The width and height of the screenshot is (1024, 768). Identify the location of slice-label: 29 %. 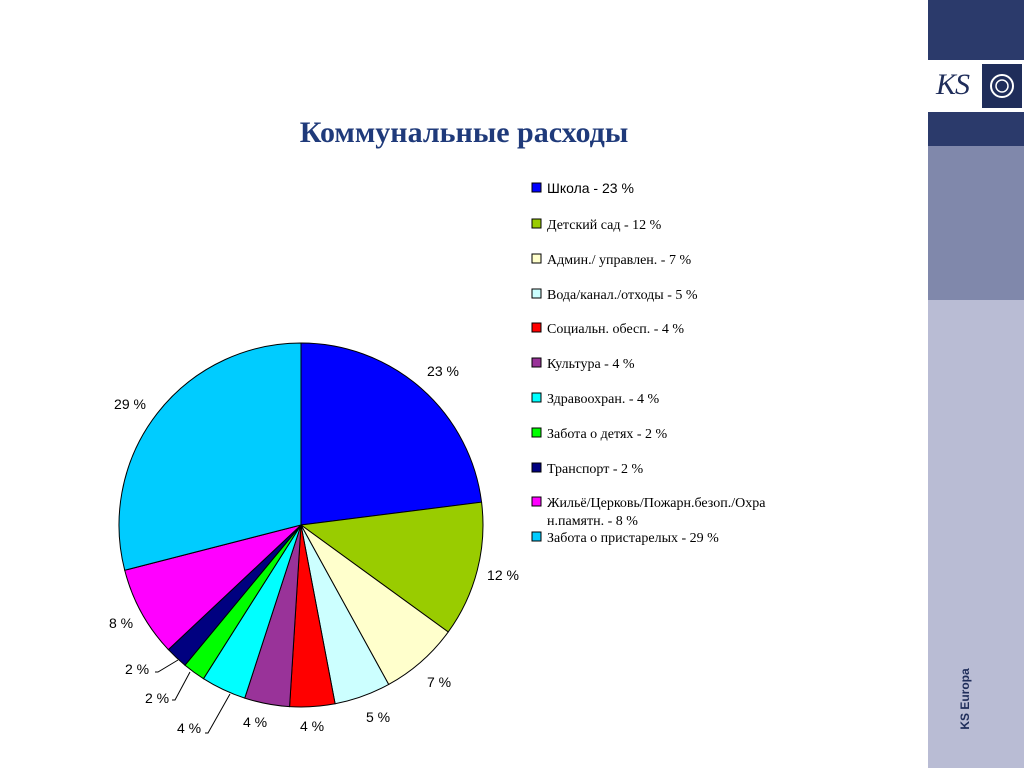
(130, 404).